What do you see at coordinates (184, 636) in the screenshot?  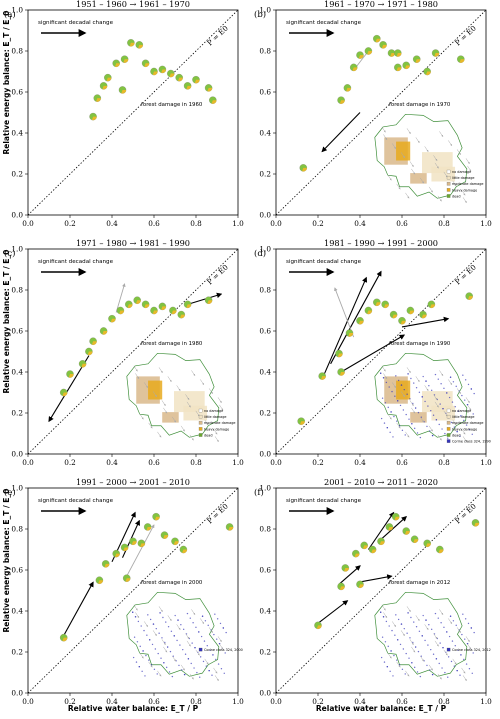 I see `inset-map: Corine class 324, 2000` at bounding box center [184, 636].